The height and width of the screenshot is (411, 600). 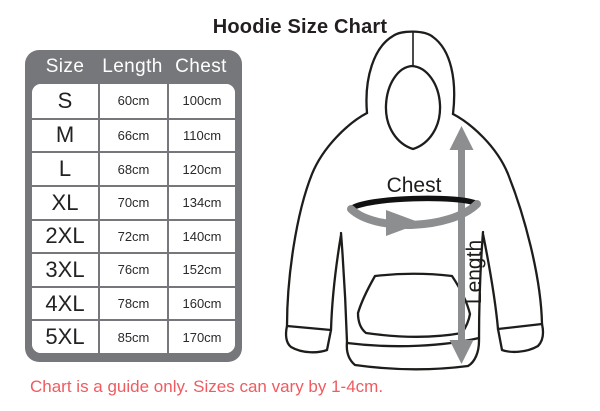 I want to click on header-length: Length, so click(x=132, y=66).